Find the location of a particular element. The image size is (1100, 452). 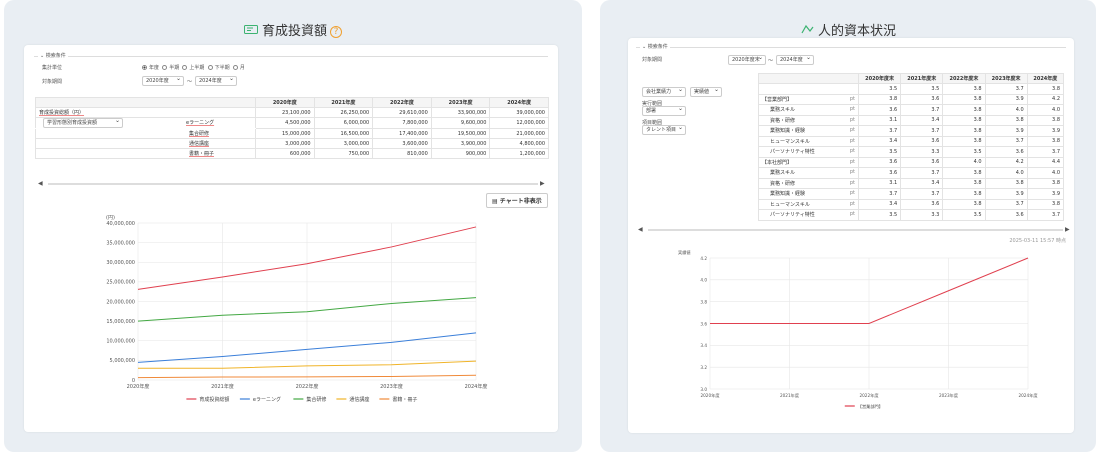

cell: 29,610,000 is located at coordinates (402, 112).